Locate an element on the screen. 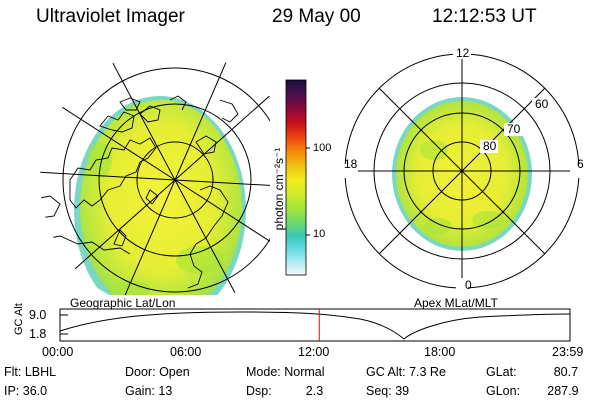  filter-status: Flt: LBHL is located at coordinates (30, 372).